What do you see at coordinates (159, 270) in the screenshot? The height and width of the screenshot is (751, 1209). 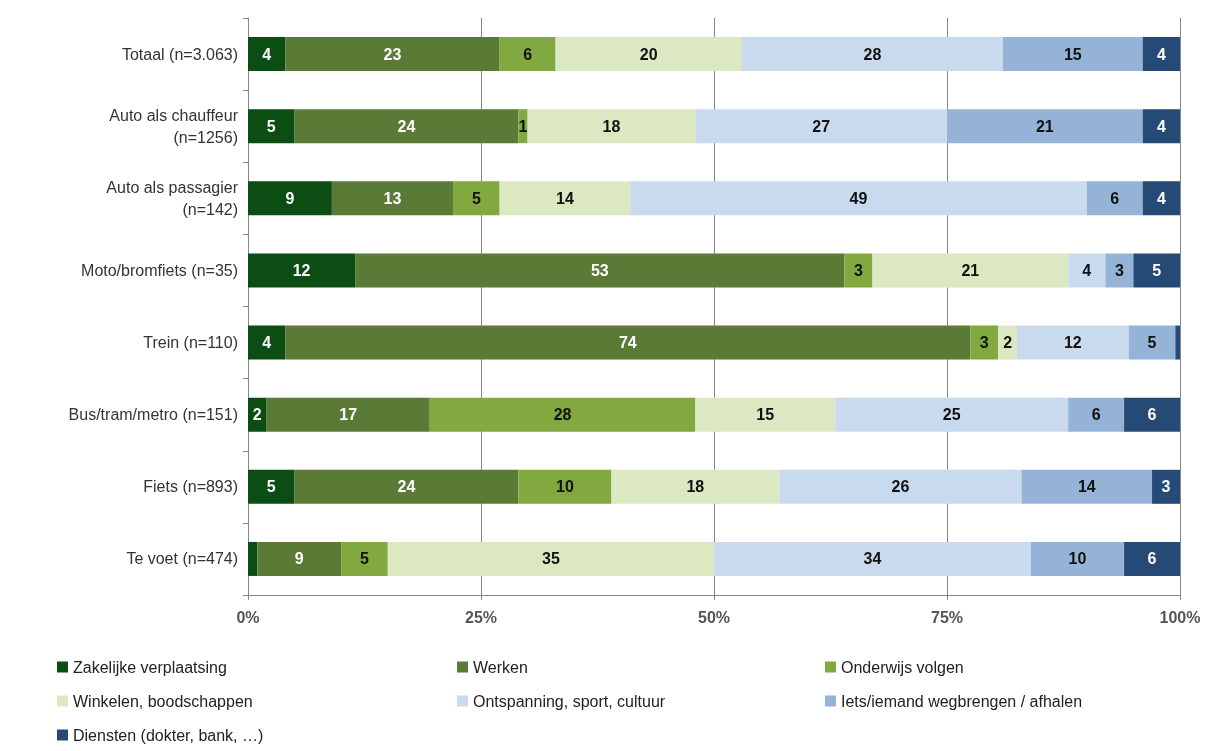 I see `y-tick-label: Moto/bromfiets (n=35)` at bounding box center [159, 270].